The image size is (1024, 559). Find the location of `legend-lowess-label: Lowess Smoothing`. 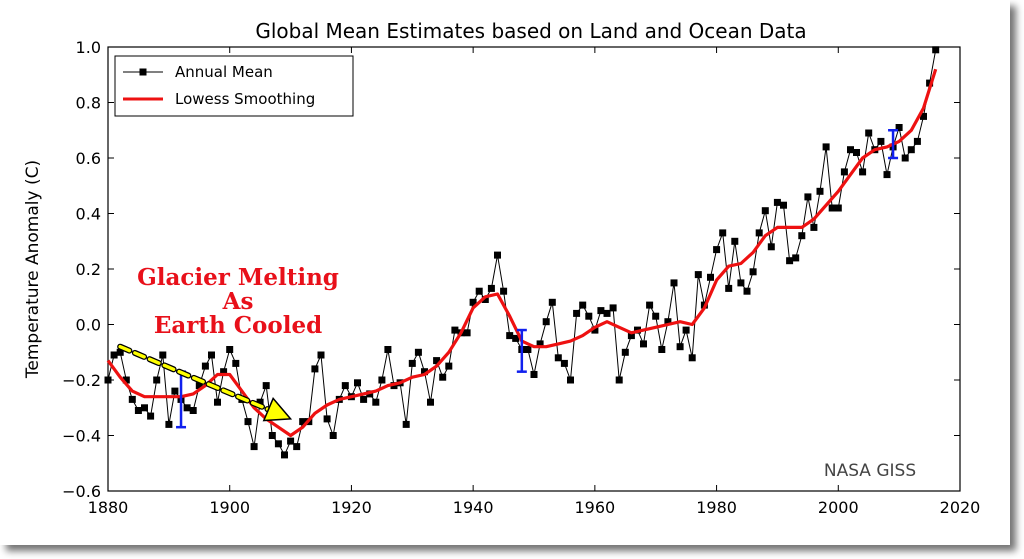

legend-lowess-label: Lowess Smoothing is located at coordinates (245, 99).